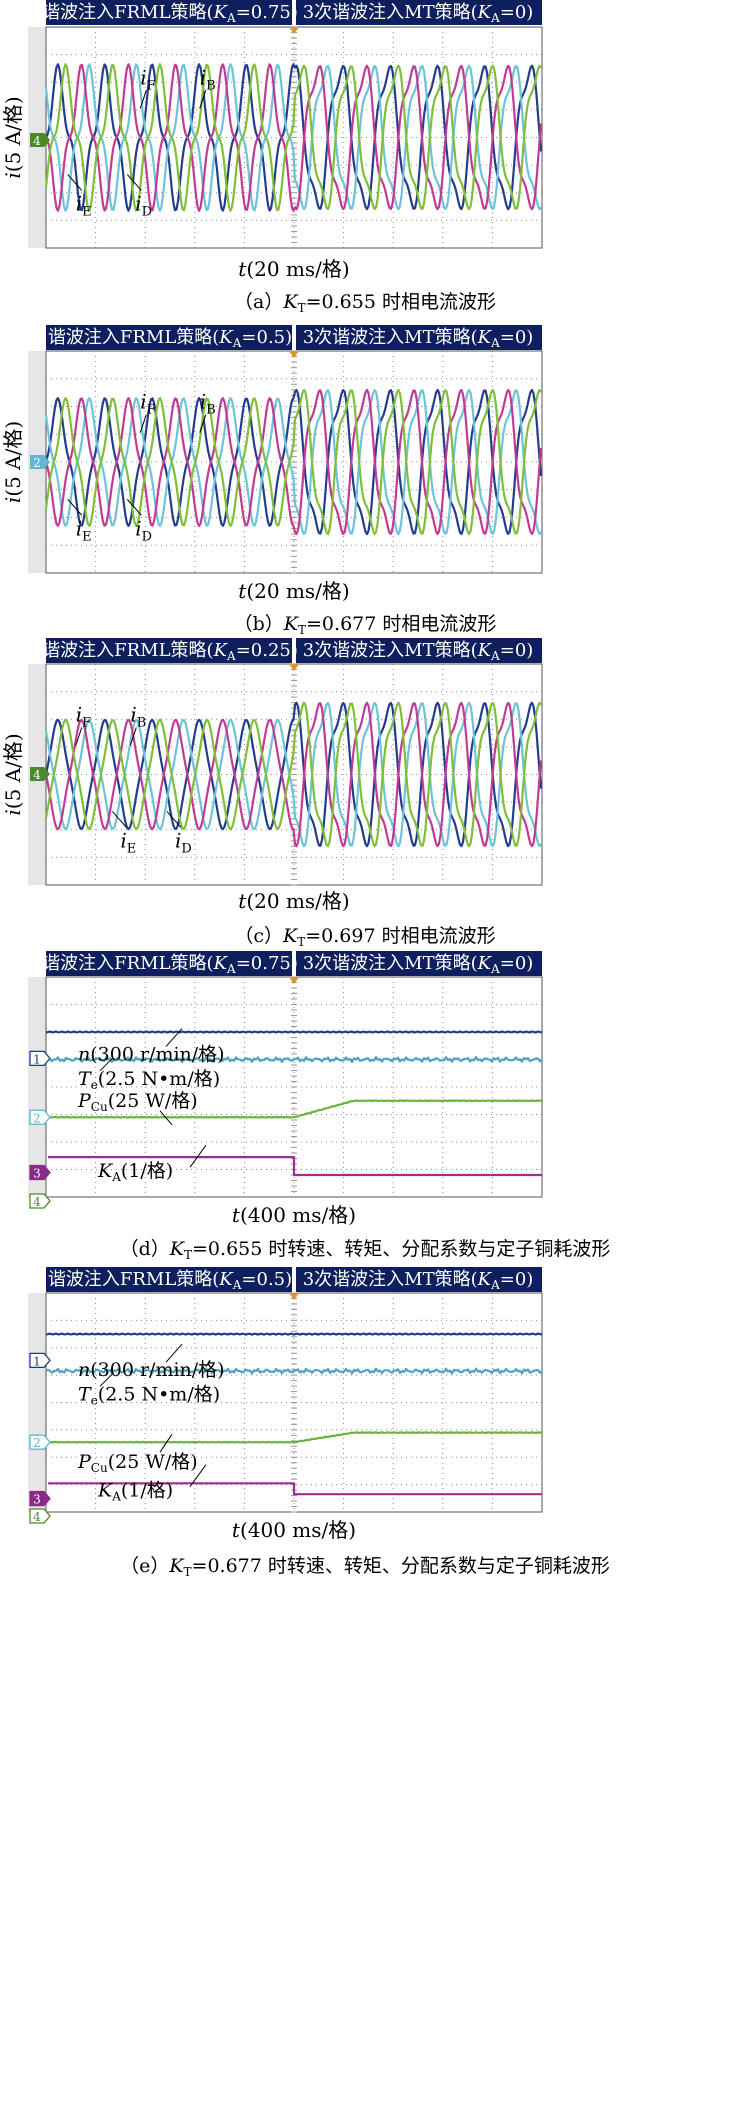 The width and height of the screenshot is (730, 2111). What do you see at coordinates (294, 1109) in the screenshot?
I see `series-PCu` at bounding box center [294, 1109].